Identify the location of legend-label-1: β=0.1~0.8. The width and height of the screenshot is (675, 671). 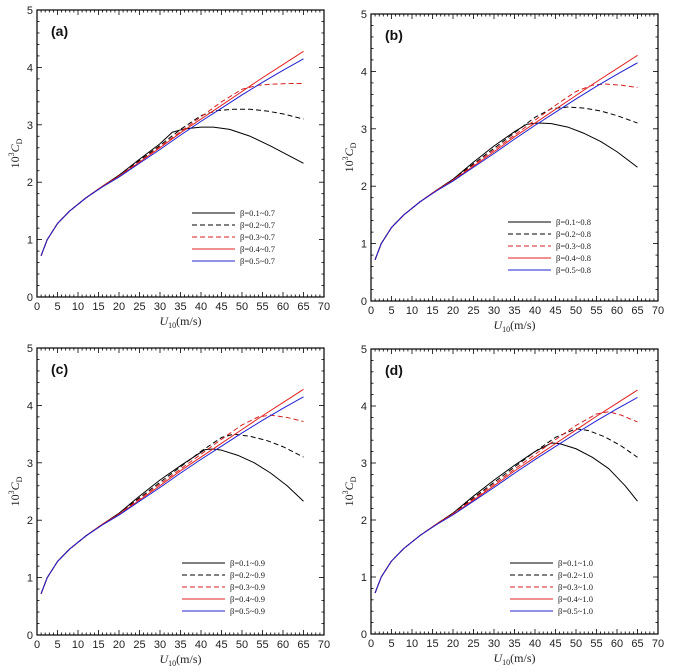
(573, 222).